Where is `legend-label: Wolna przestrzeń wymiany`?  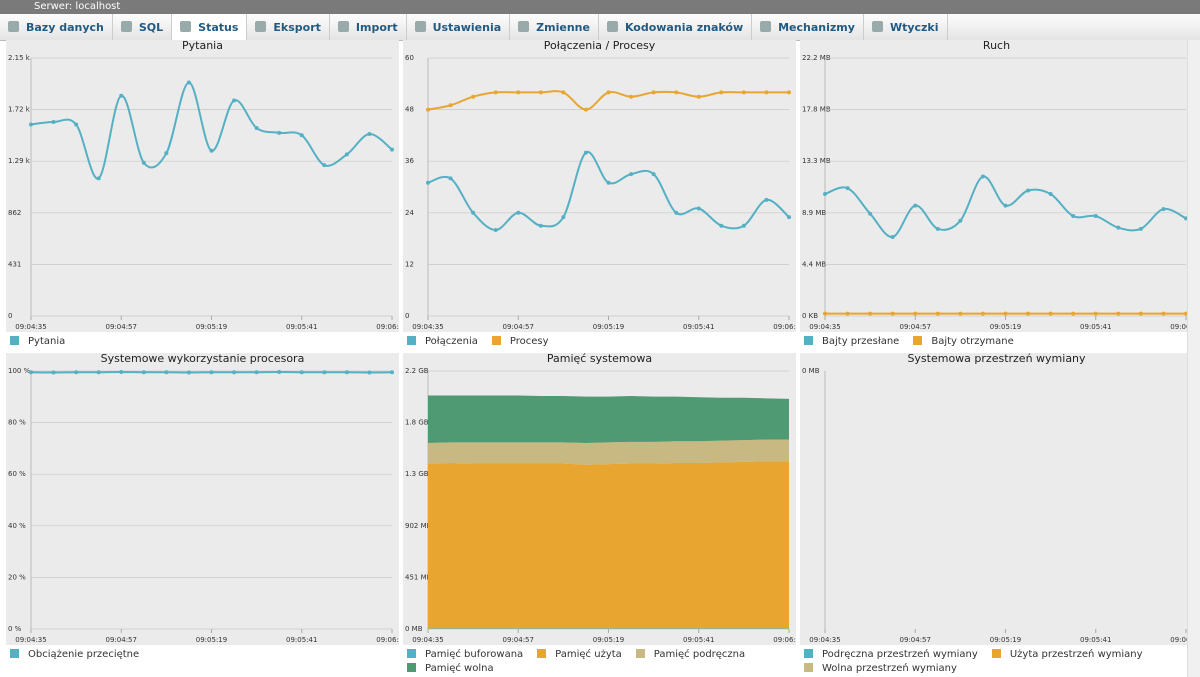 legend-label: Wolna przestrzeń wymiany is located at coordinates (889, 668).